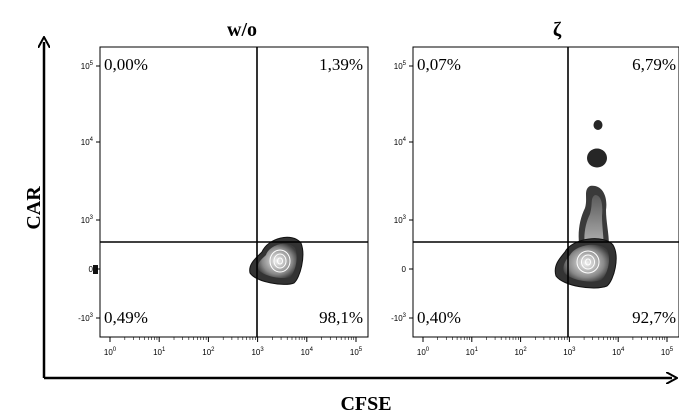  What do you see at coordinates (439, 64) in the screenshot?
I see `quadrant-upper-left: 0,07%` at bounding box center [439, 64].